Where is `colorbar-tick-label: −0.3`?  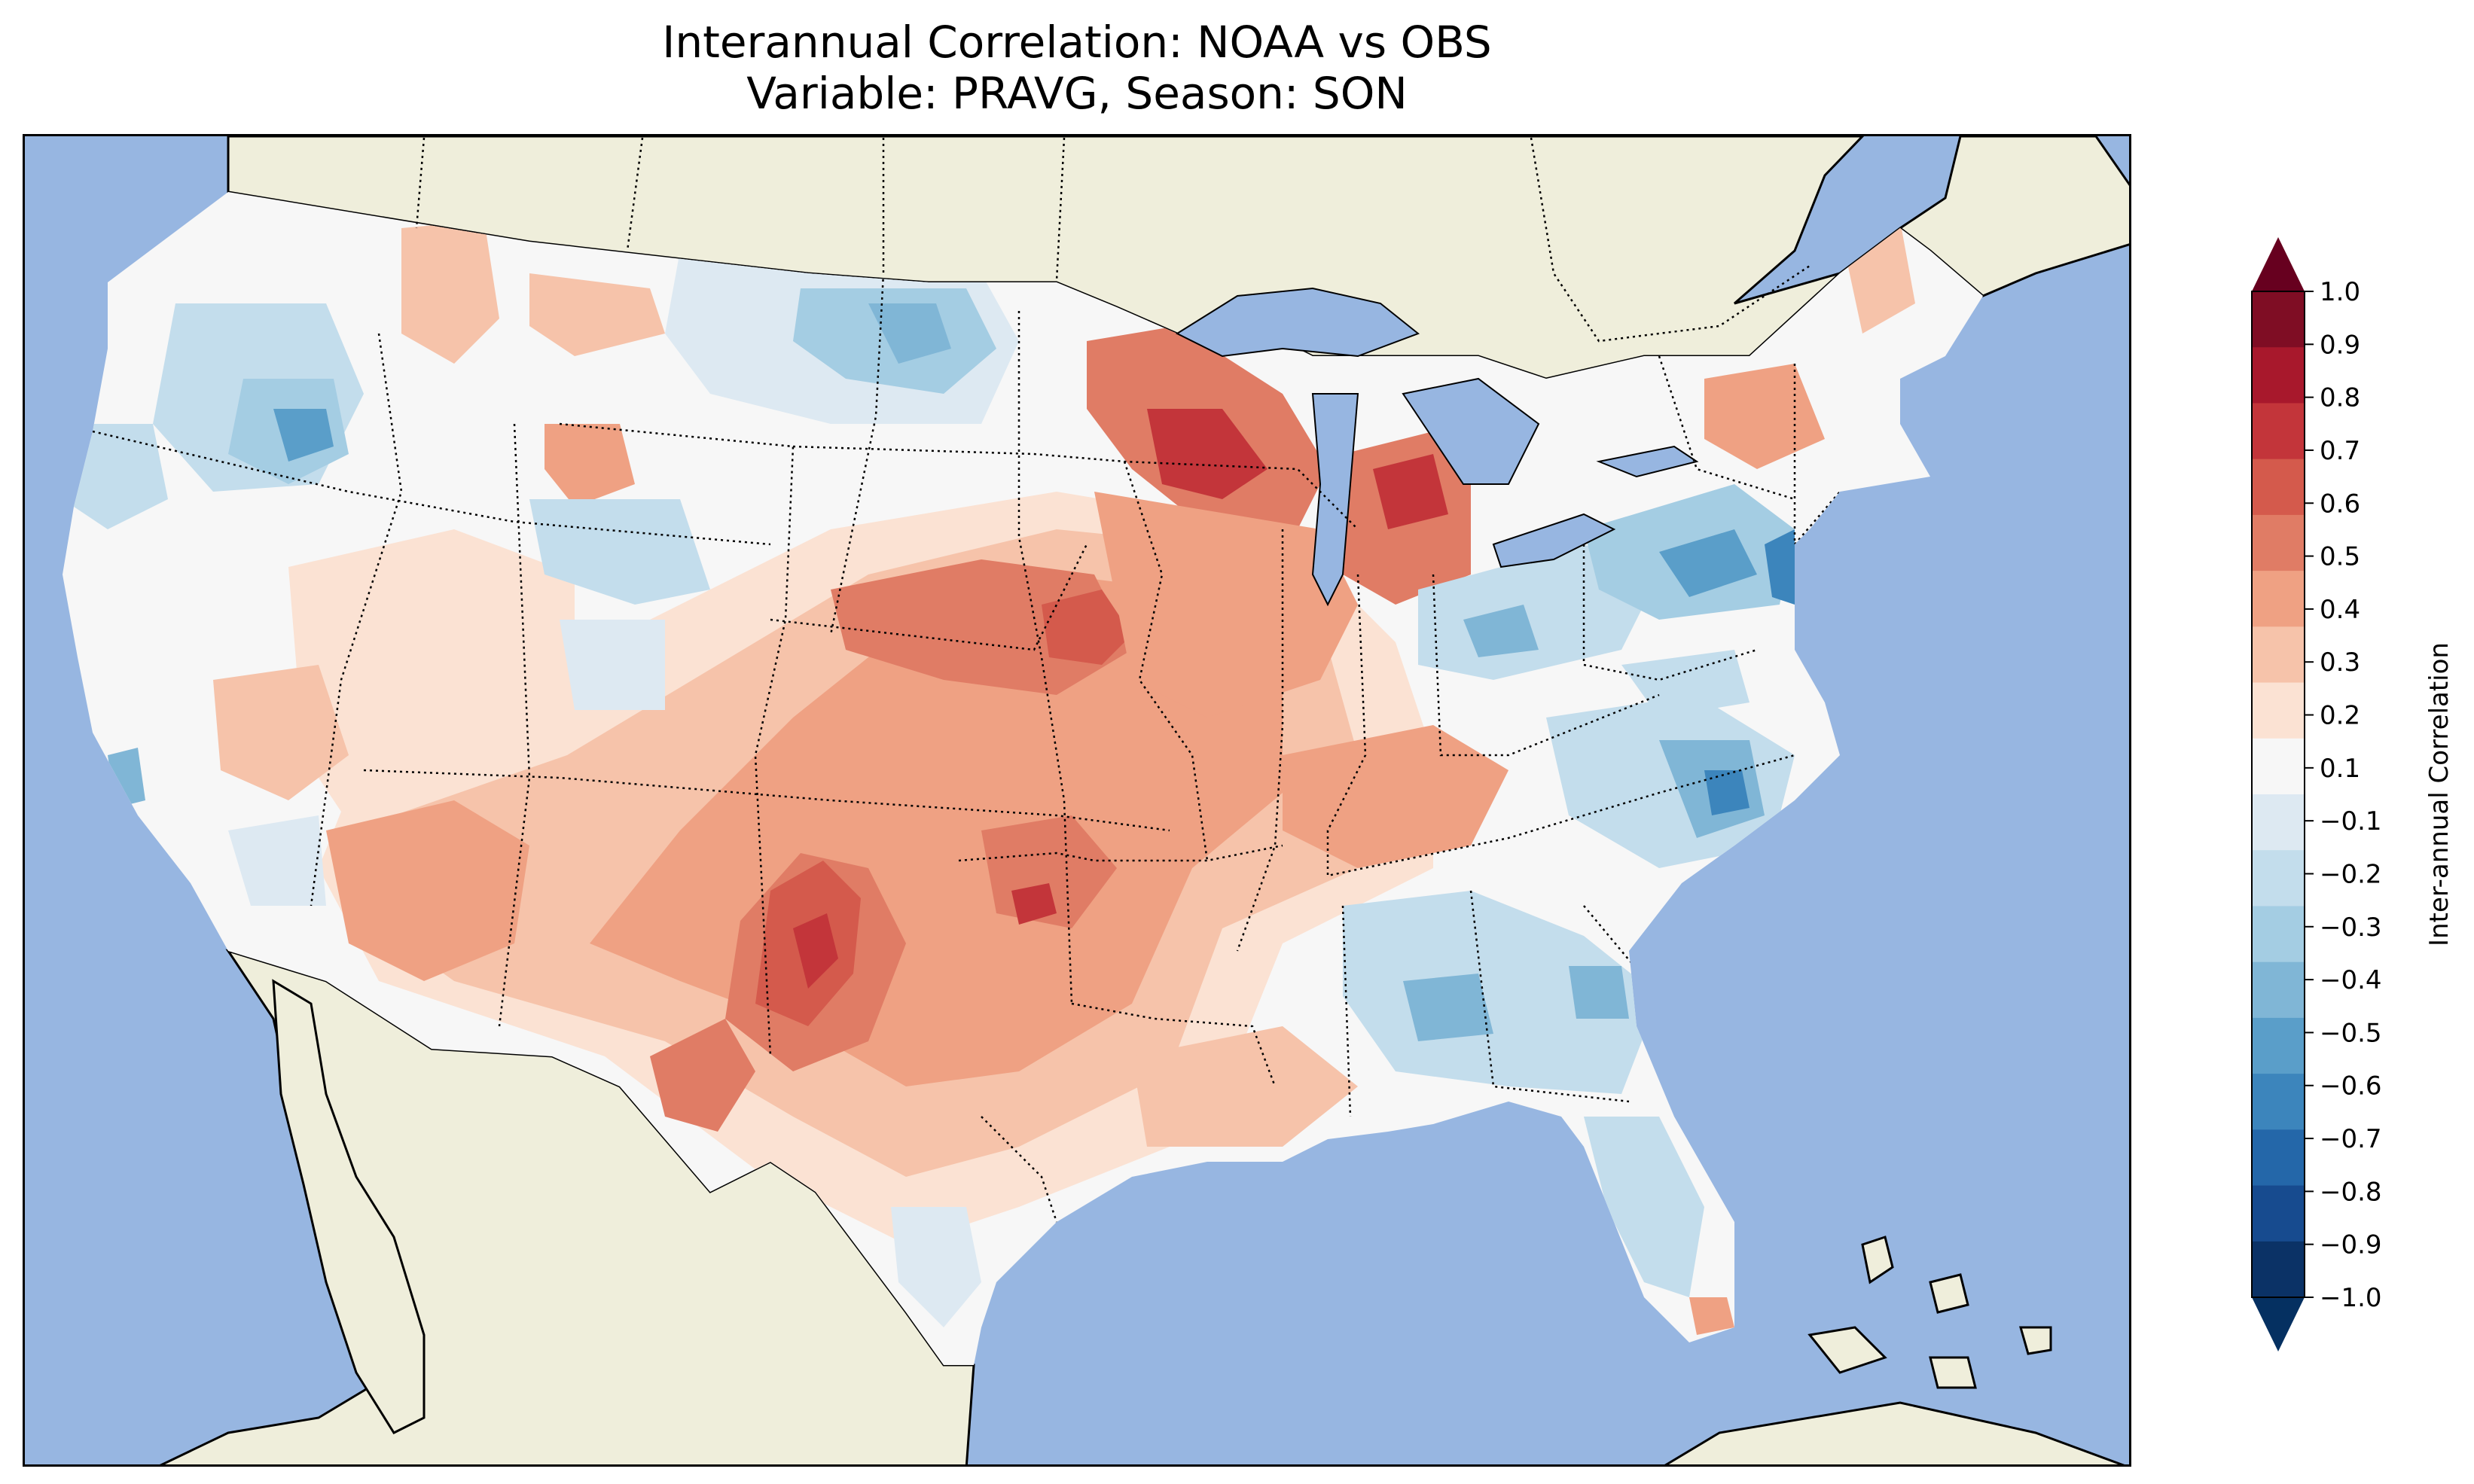
colorbar-tick-label: −0.3 is located at coordinates (2351, 928).